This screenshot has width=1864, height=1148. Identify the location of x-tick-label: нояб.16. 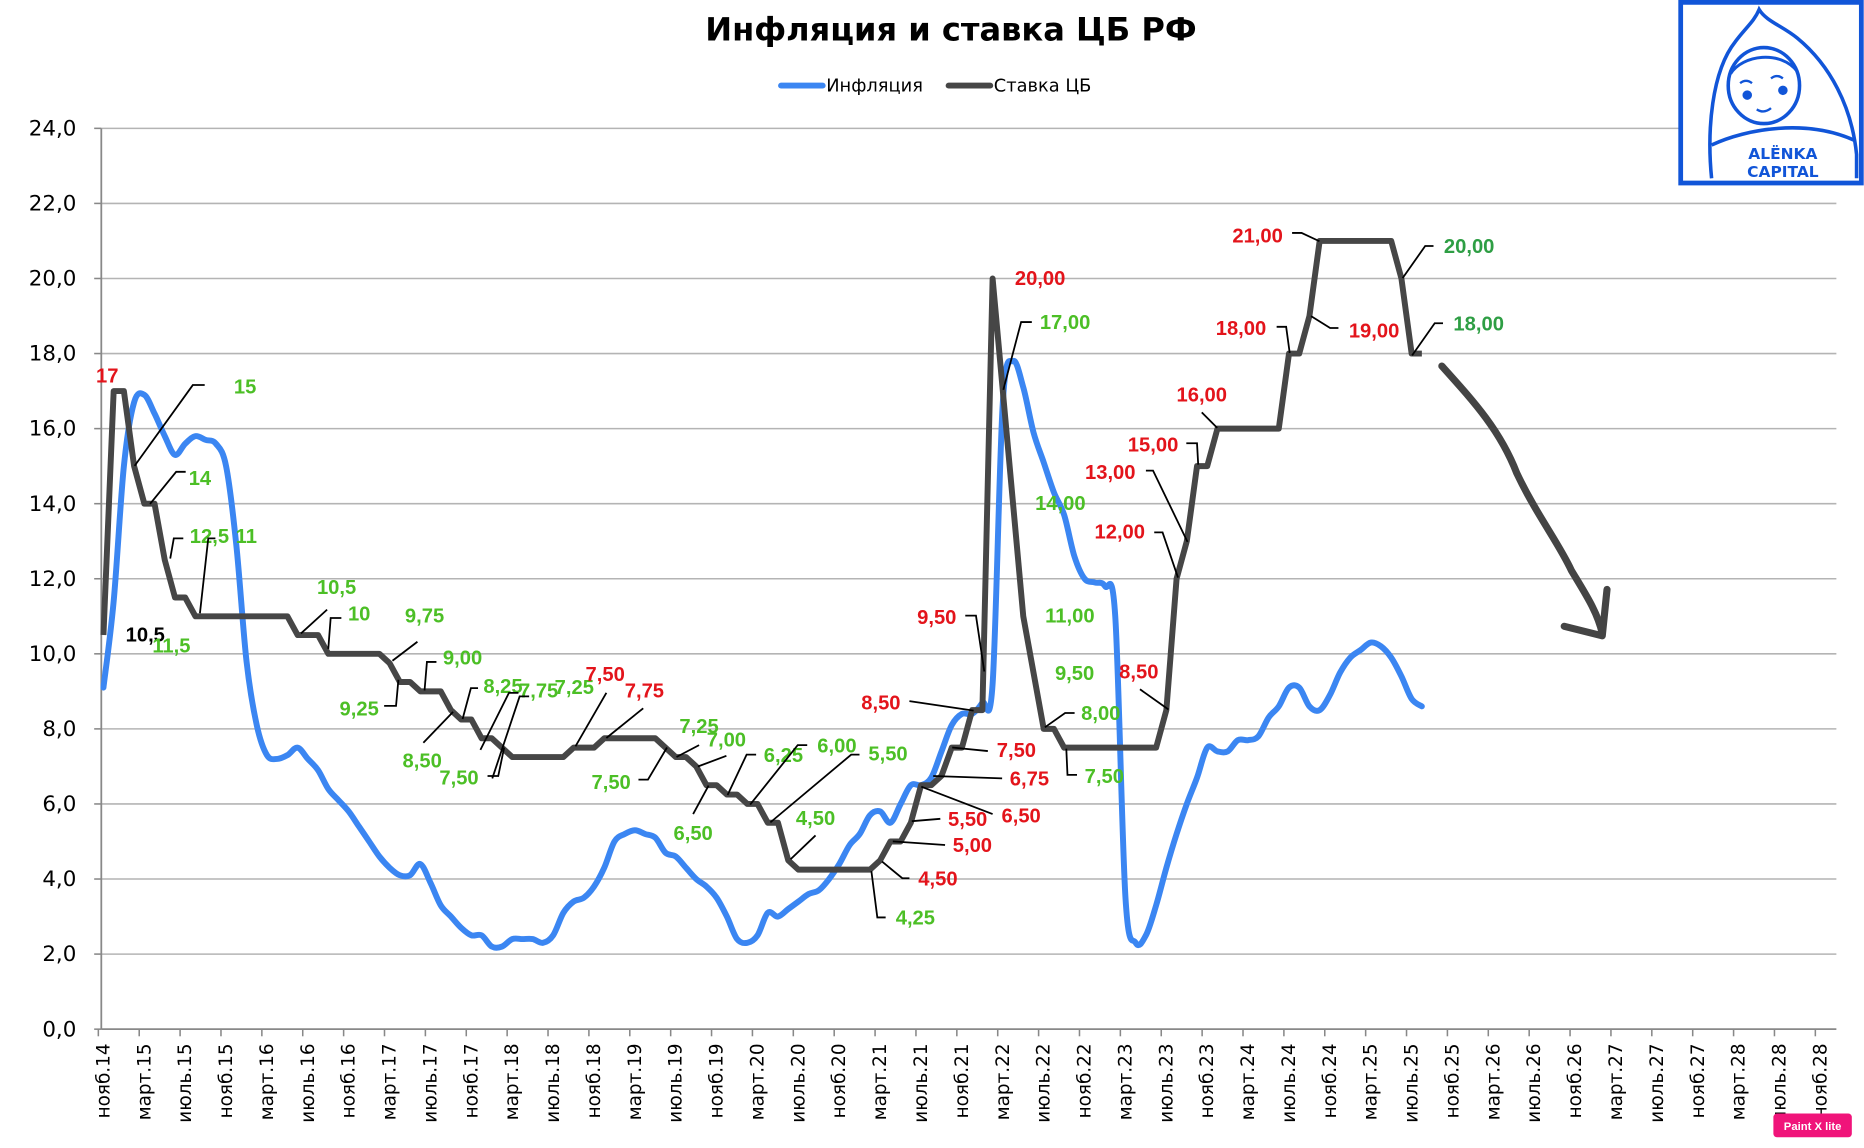
(349, 1080).